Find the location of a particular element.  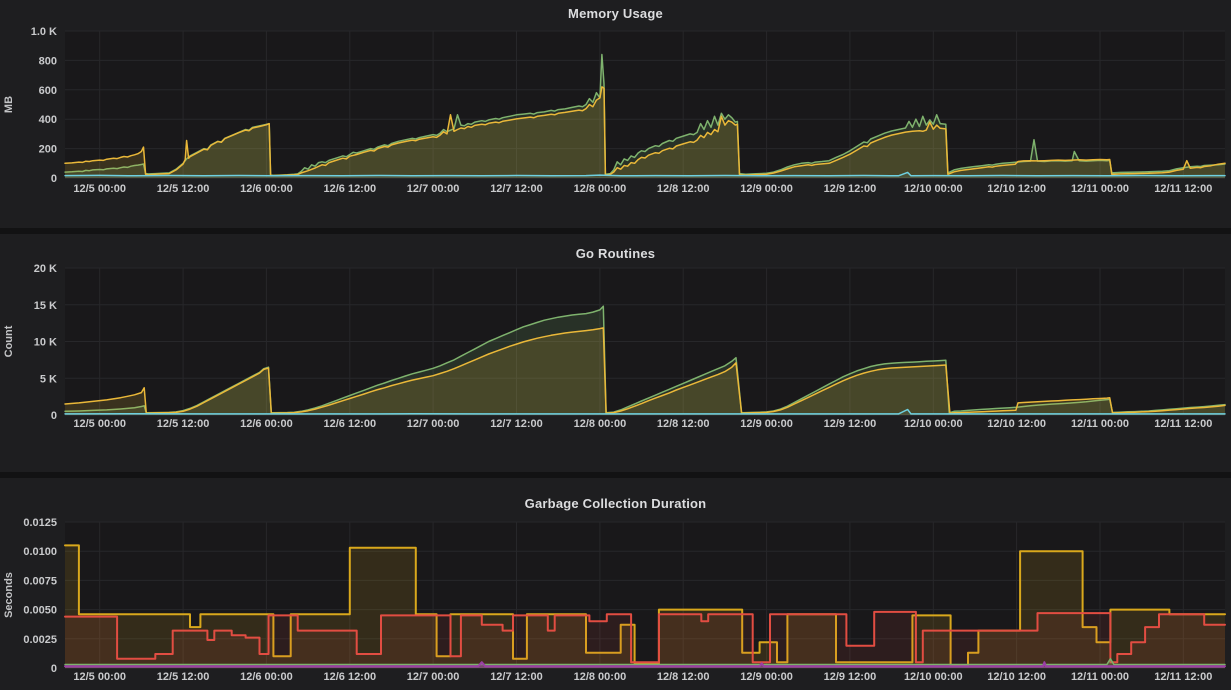

series-yellow-series-line is located at coordinates (645, 370).